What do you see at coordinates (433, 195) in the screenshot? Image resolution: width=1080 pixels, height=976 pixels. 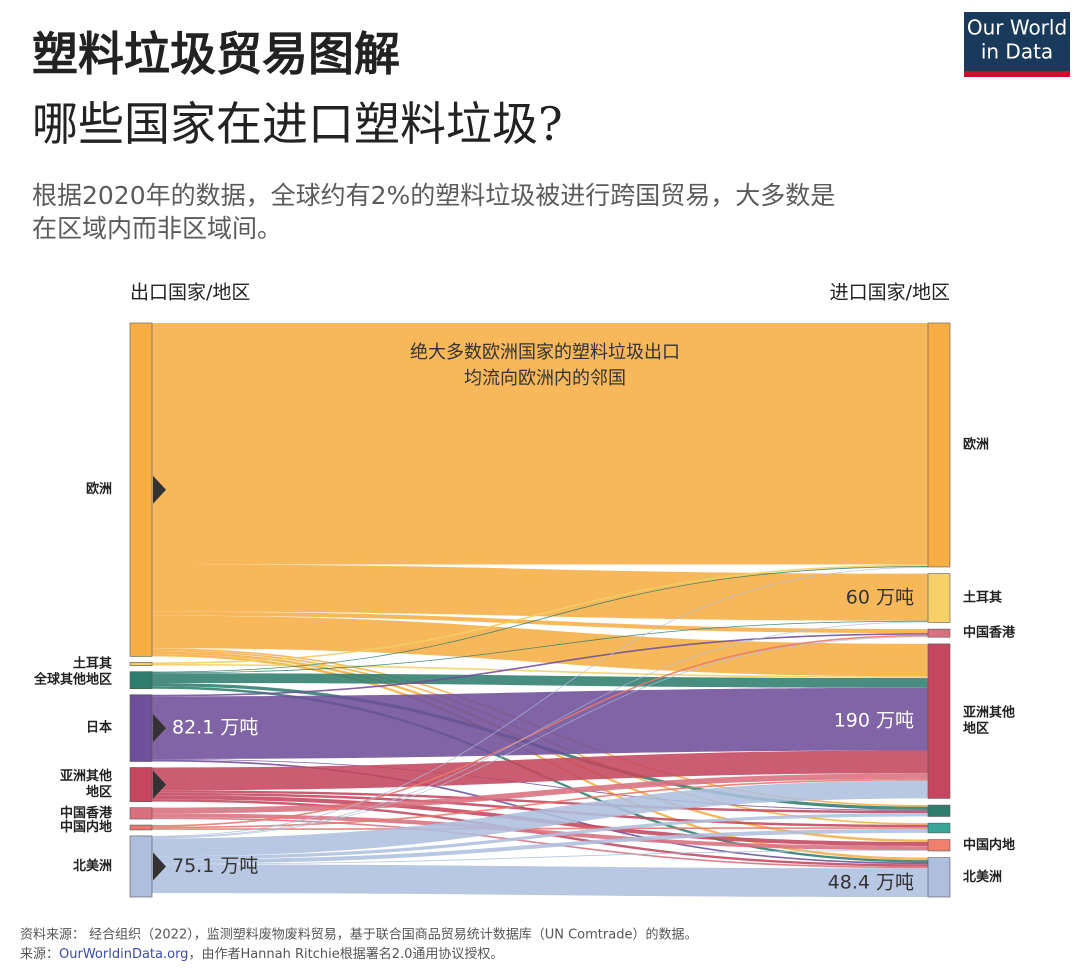 I see `description: 根据2020年的数据，全球约有2%的塑料垃圾被进行跨国贸易，大多数是` at bounding box center [433, 195].